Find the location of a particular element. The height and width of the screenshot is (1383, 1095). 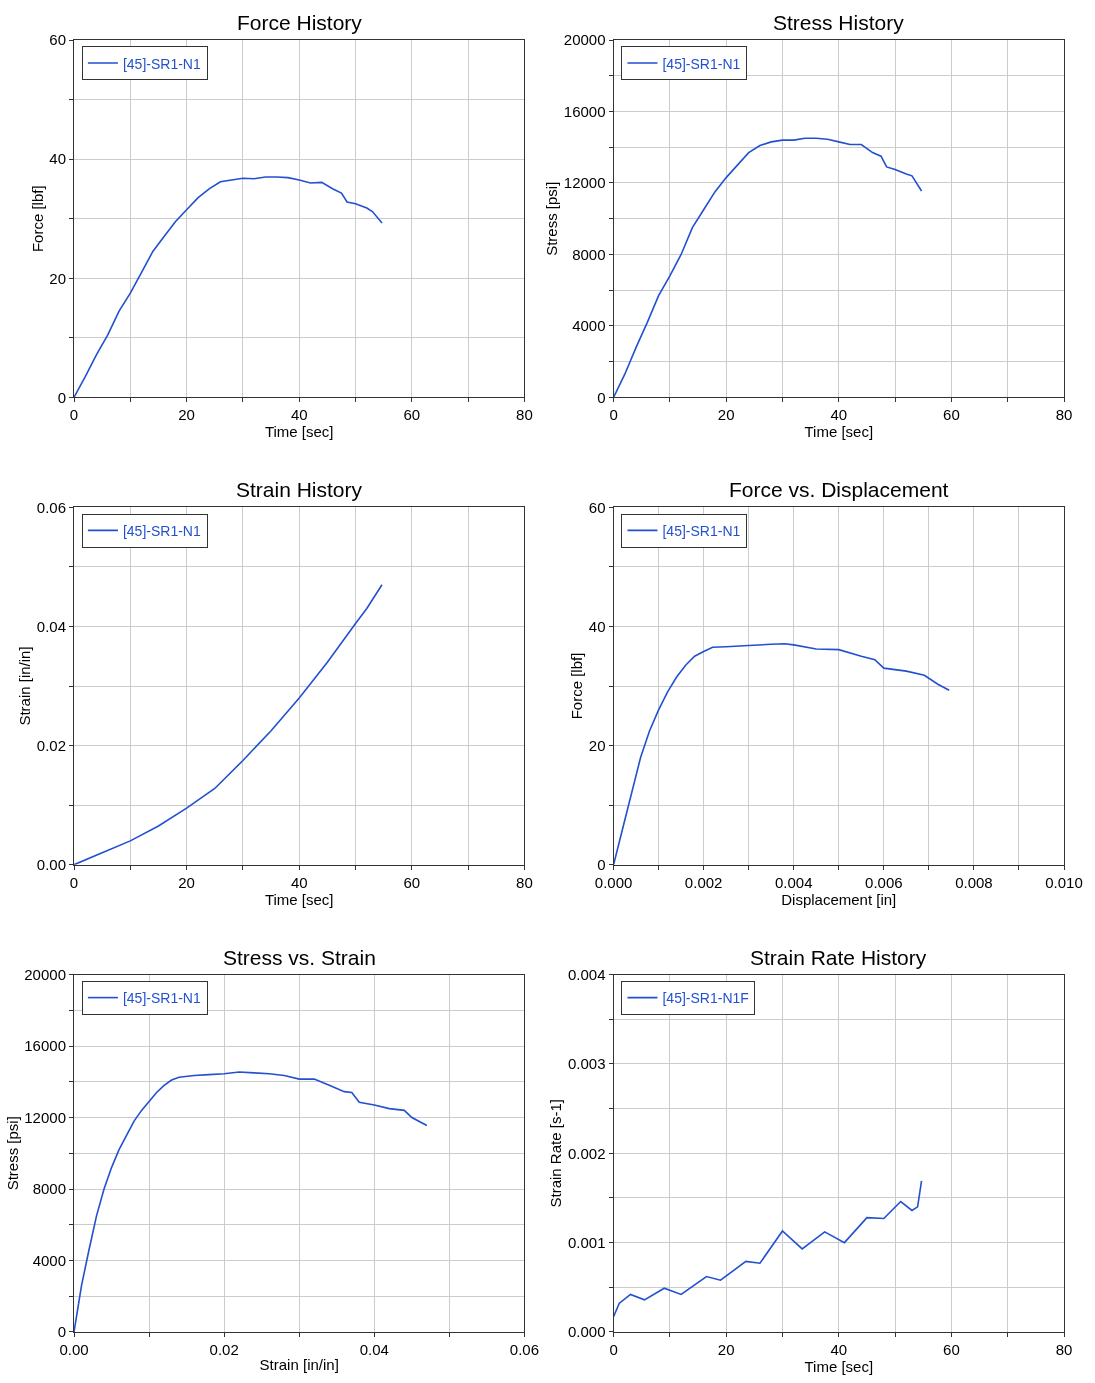

chart-title: Force History is located at coordinates (300, 22).